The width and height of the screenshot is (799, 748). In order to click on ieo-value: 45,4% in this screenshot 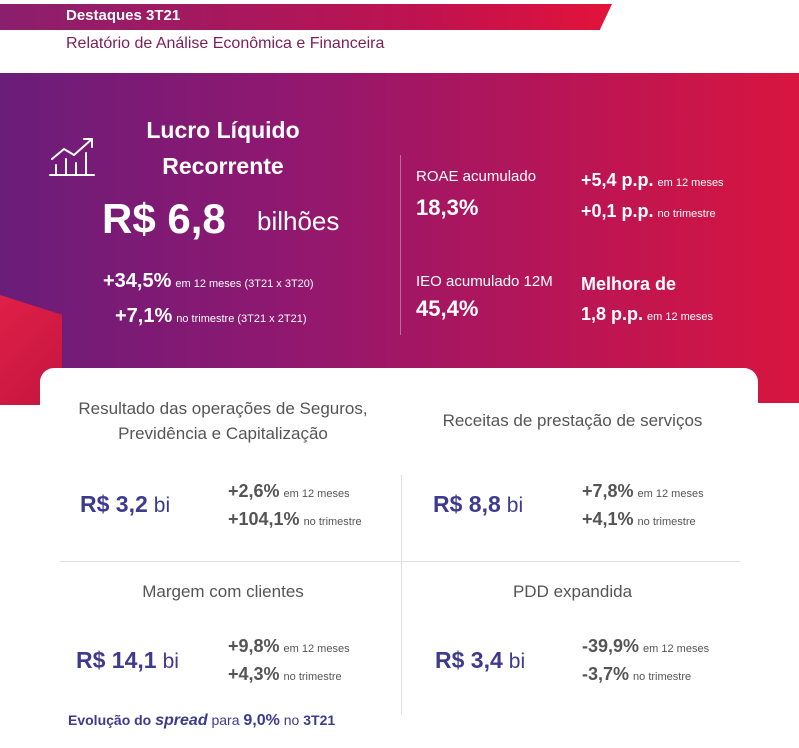, I will do `click(447, 308)`.